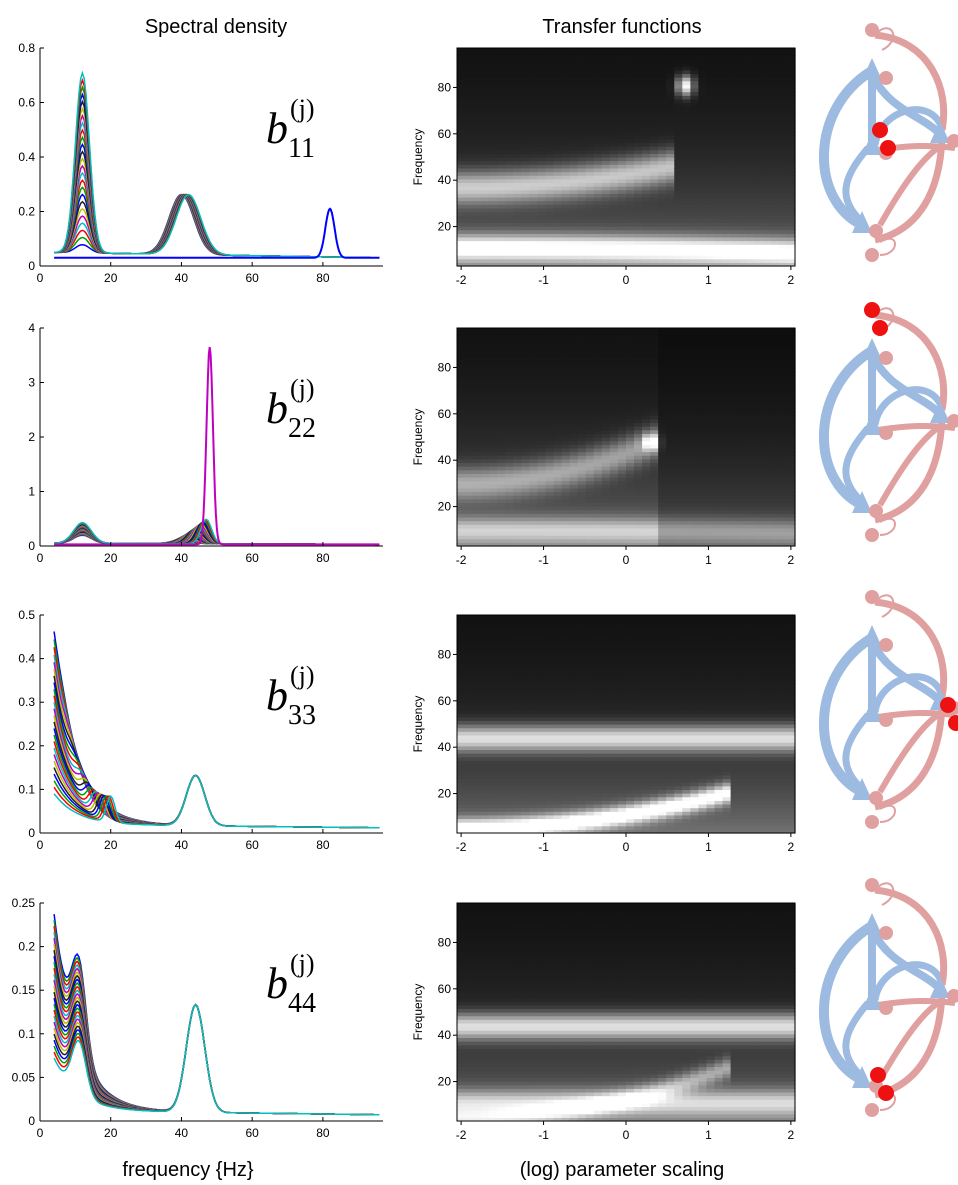 This screenshot has height=1185, width=958. I want to click on y-tick-label: 0.4, so click(26, 157).